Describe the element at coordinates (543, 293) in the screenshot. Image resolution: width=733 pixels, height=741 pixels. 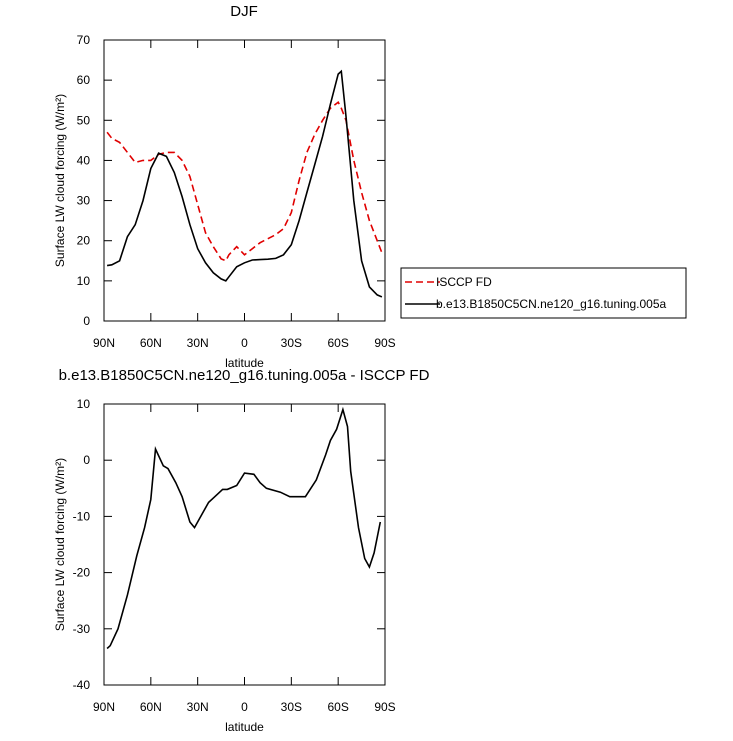
I see `legend-box` at that location.